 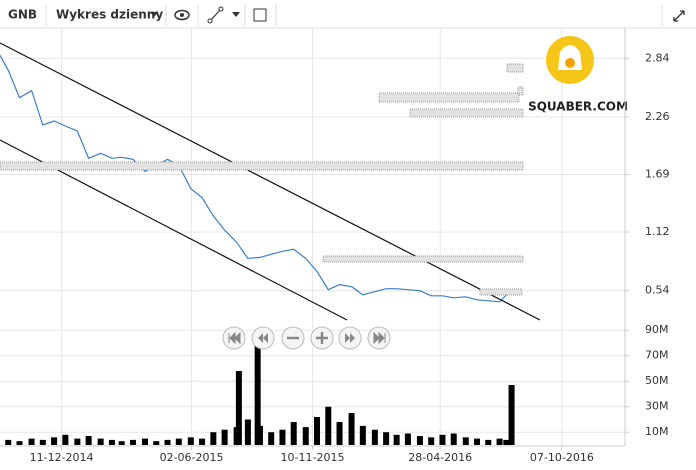 I want to click on eye-icon, so click(x=182, y=15).